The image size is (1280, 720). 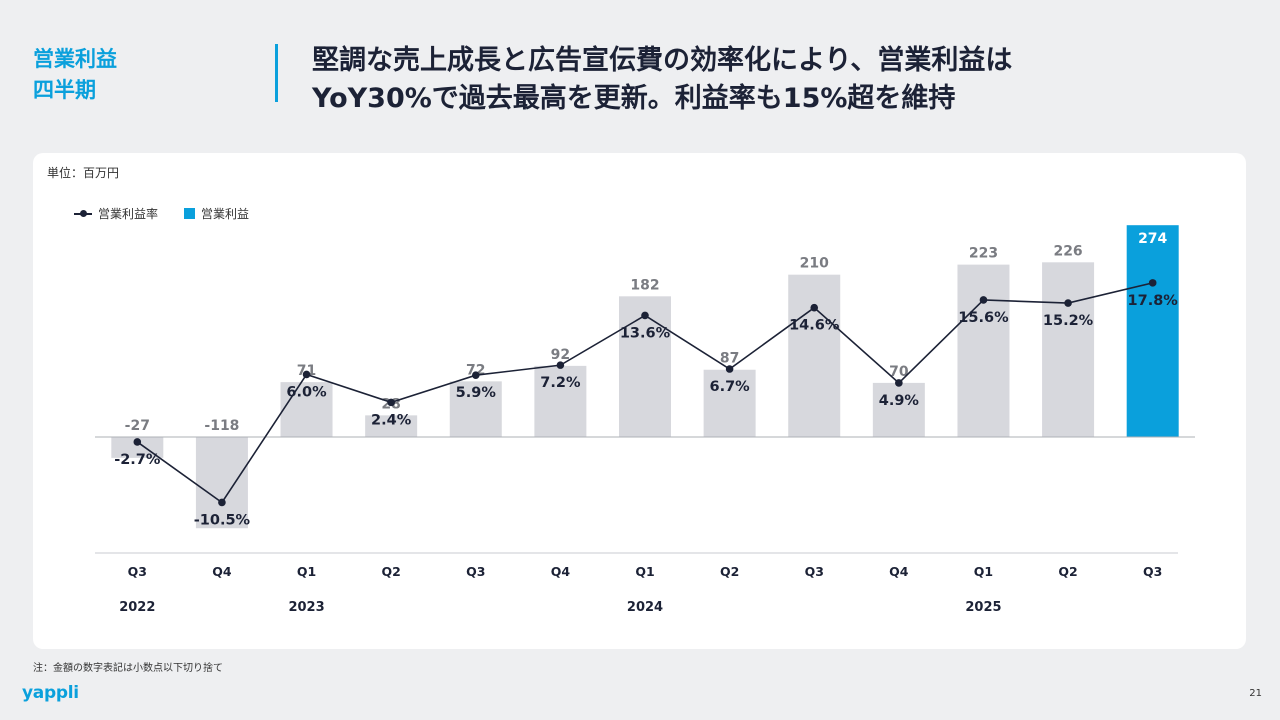 I want to click on bar-value-label-1: -118, so click(x=221, y=426).